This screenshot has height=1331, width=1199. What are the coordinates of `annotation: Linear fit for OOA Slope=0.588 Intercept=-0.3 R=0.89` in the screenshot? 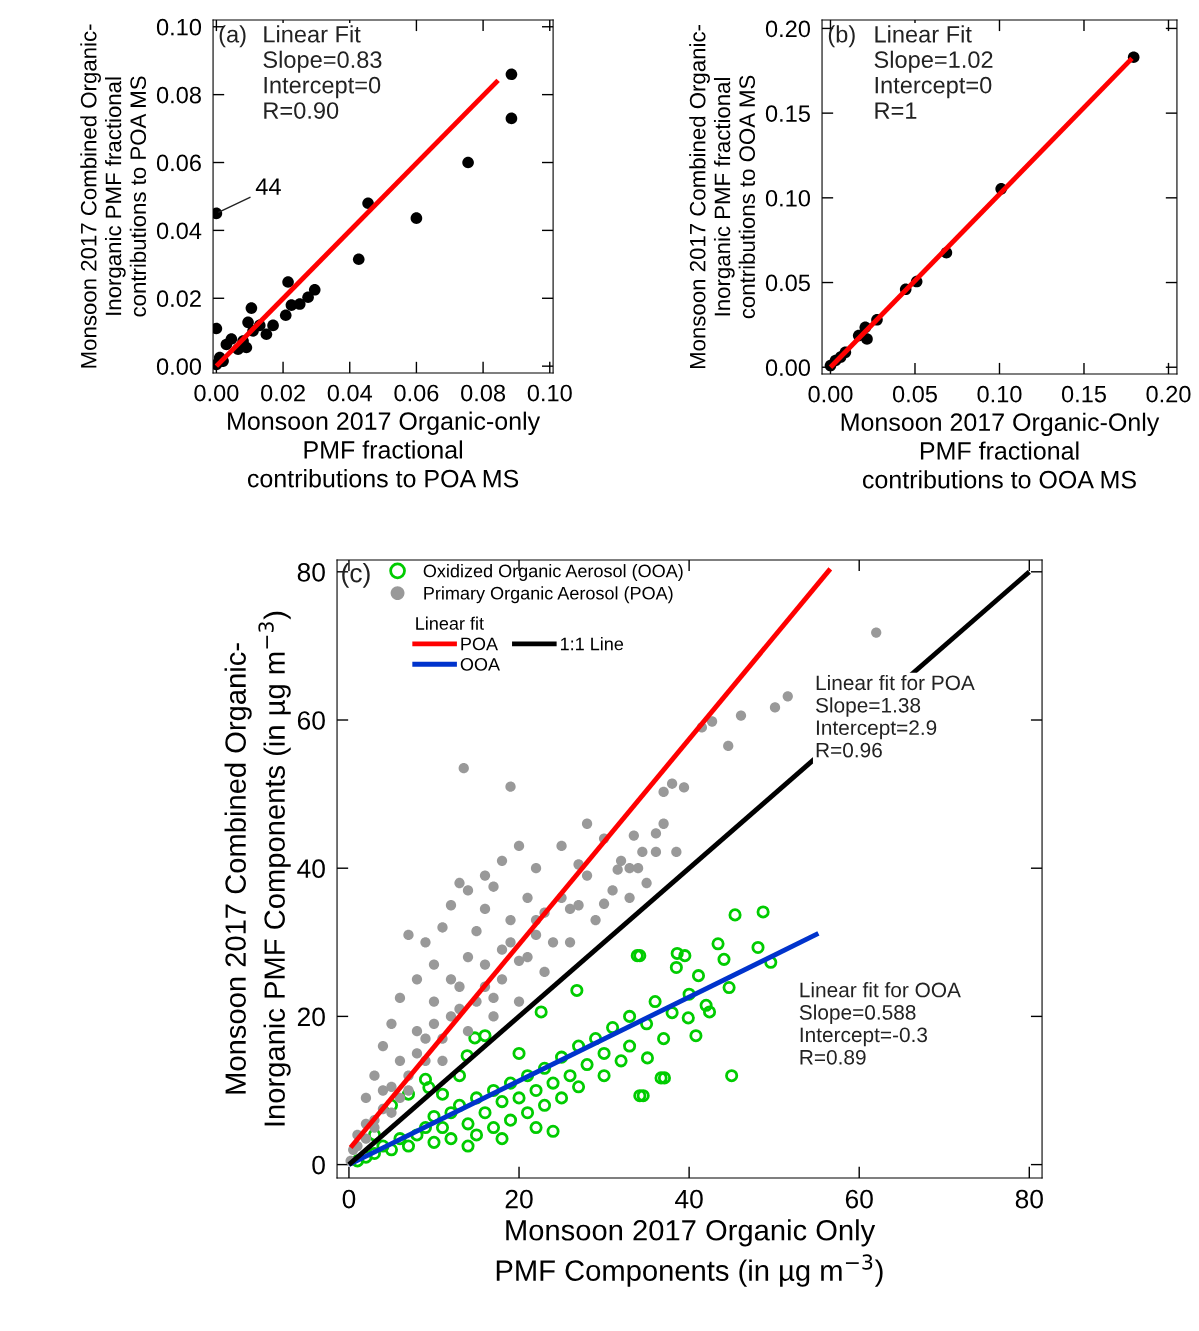 It's located at (880, 1023).